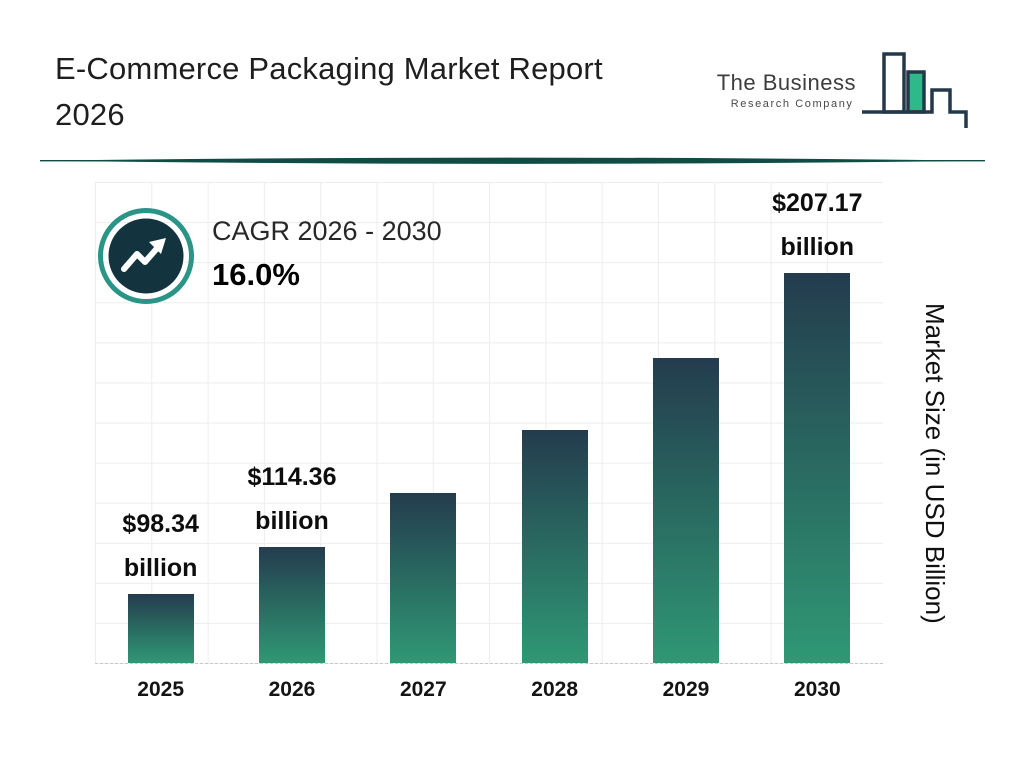  I want to click on bar-column-2029, so click(685, 510).